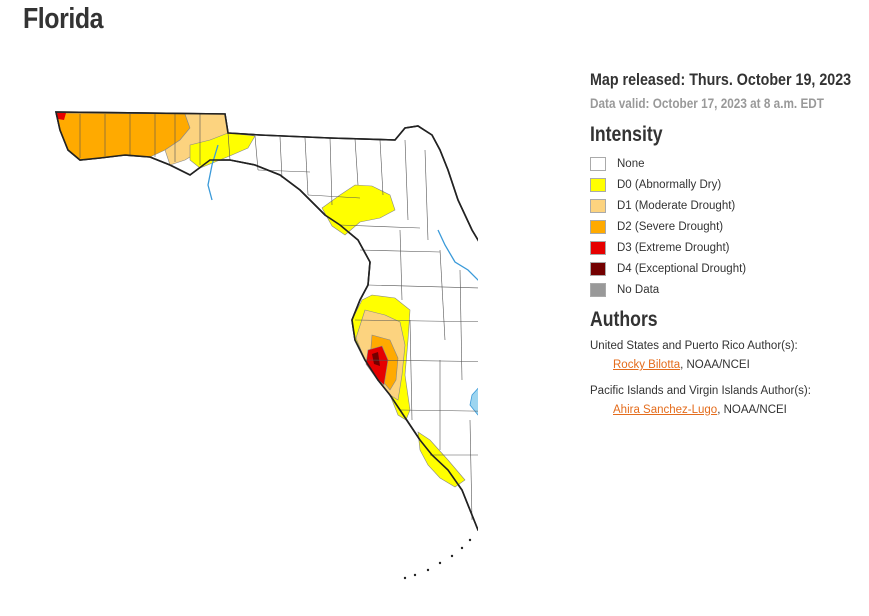  Describe the element at coordinates (437, 559) in the screenshot. I see `florida-keys` at that location.